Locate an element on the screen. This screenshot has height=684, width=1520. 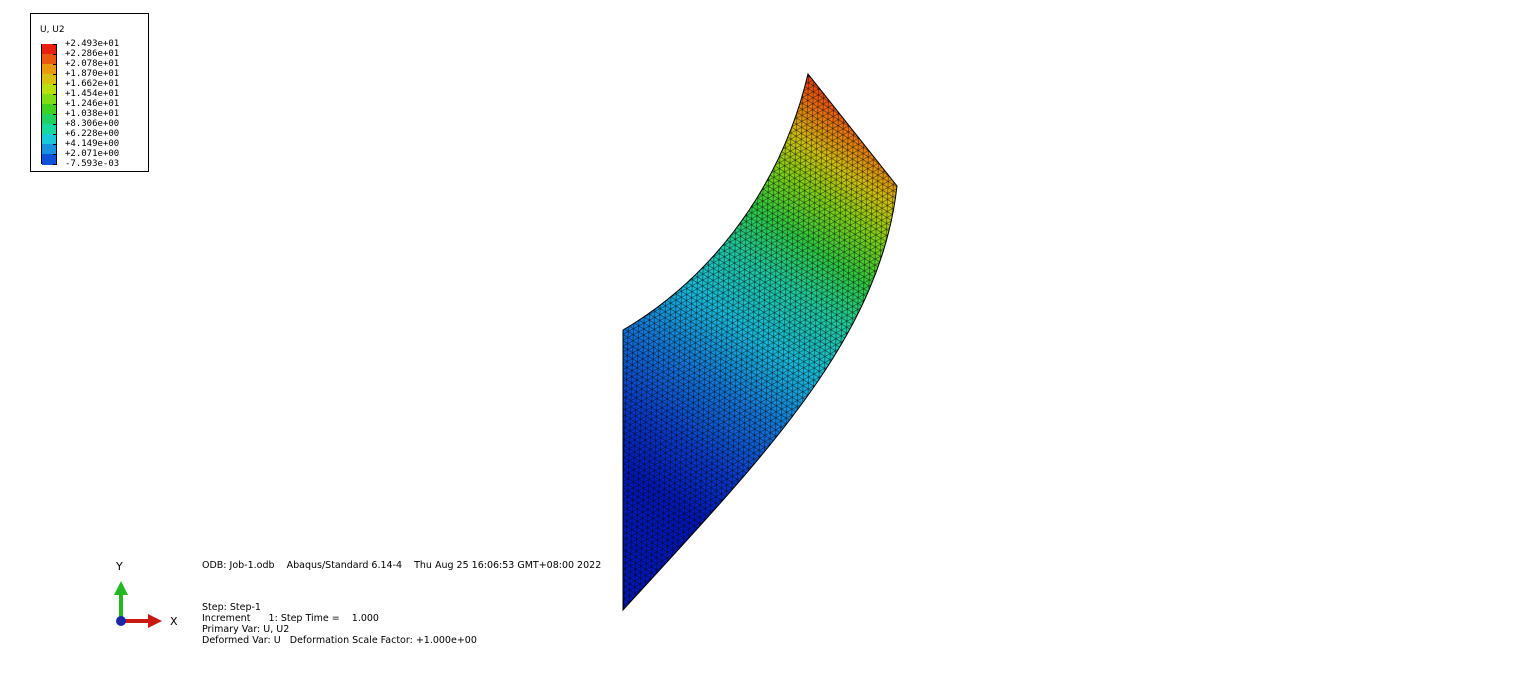
legend-level-label: +1.246e+01 is located at coordinates (92, 104).